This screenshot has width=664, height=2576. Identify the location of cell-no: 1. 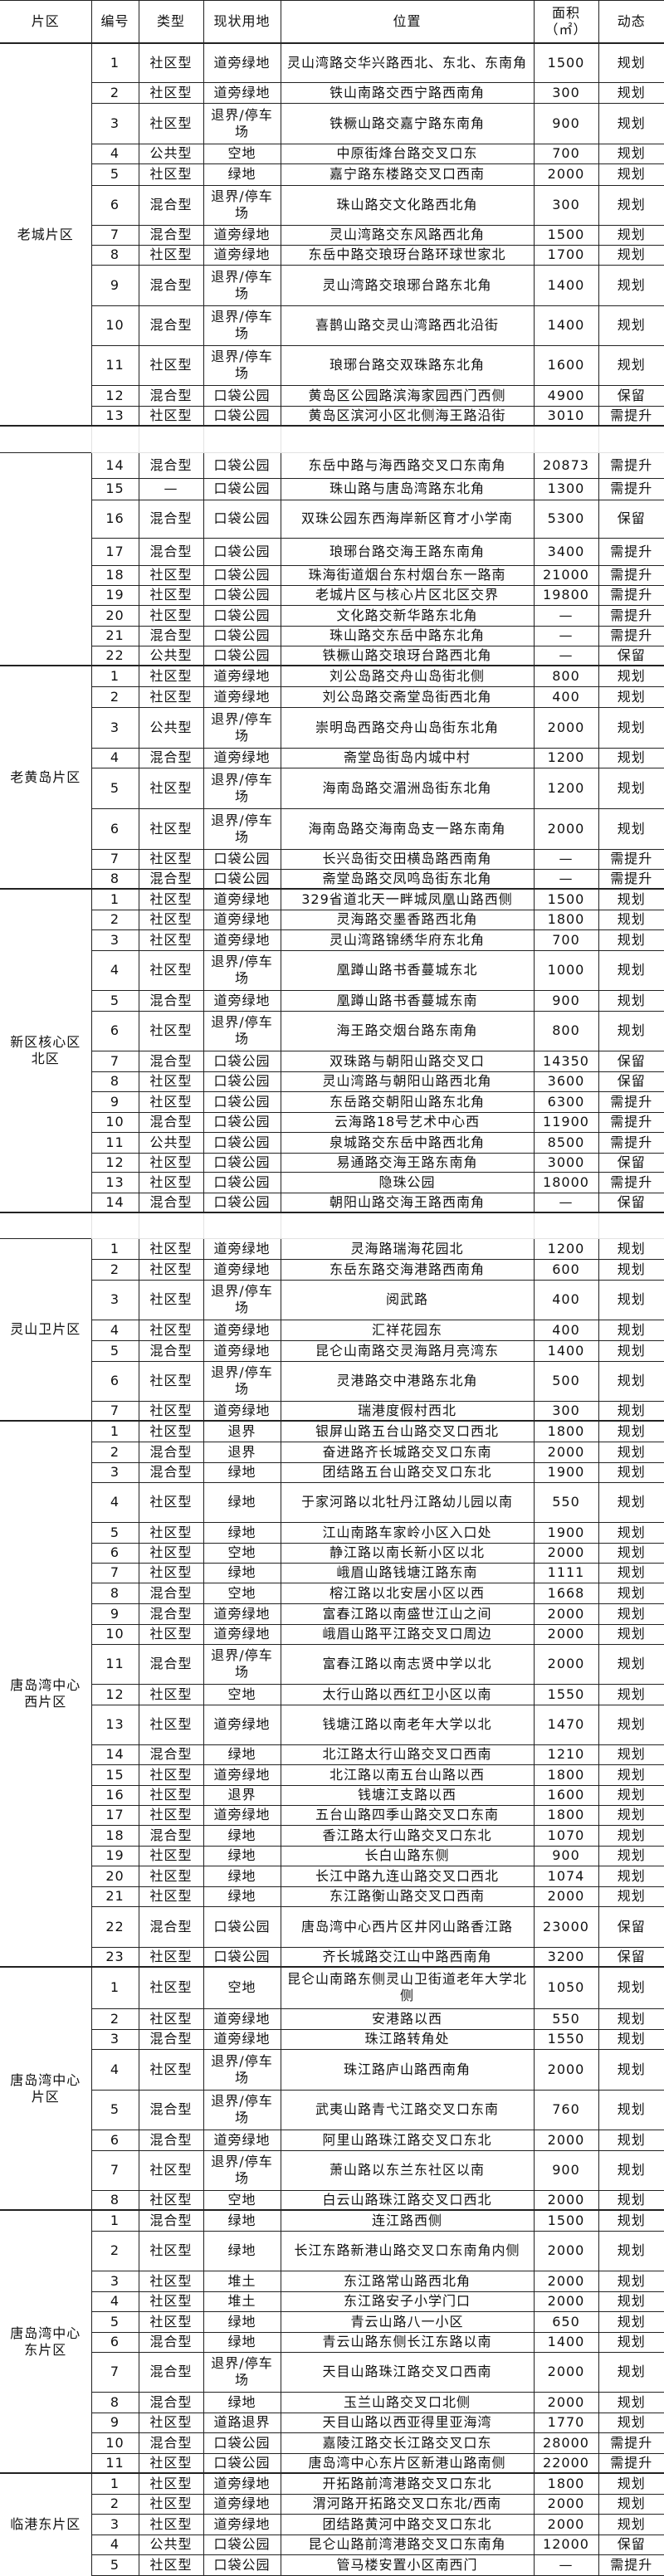
(114, 1987).